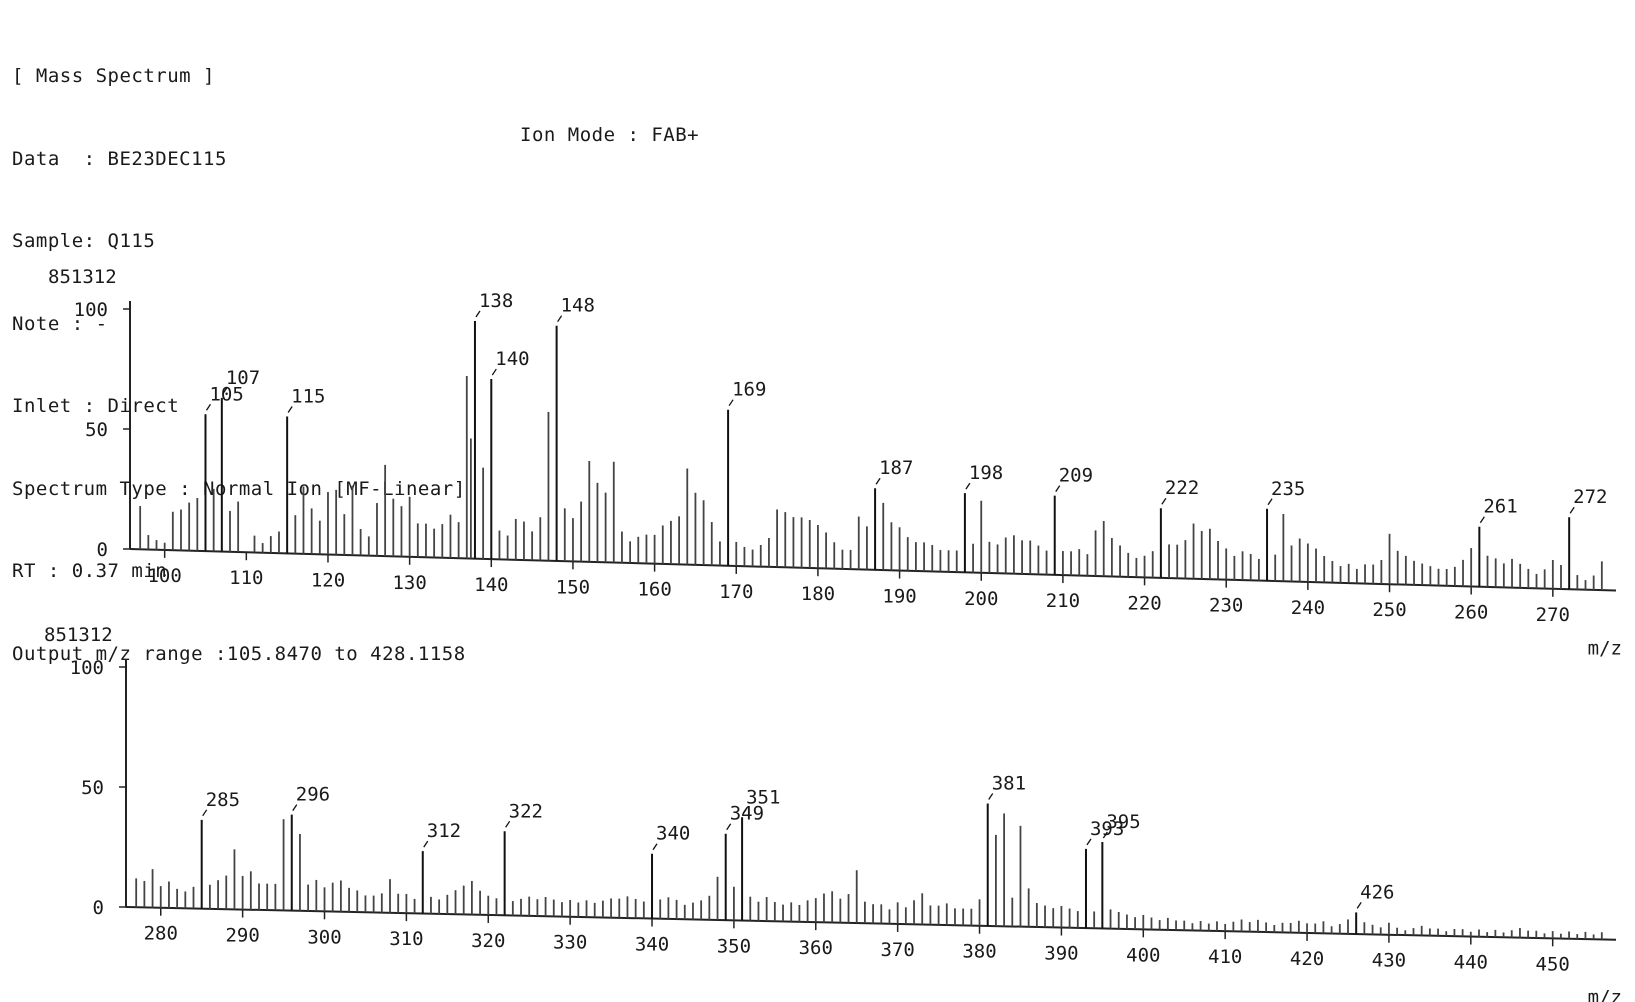  What do you see at coordinates (243, 378) in the screenshot?
I see `peak-label: 107` at bounding box center [243, 378].